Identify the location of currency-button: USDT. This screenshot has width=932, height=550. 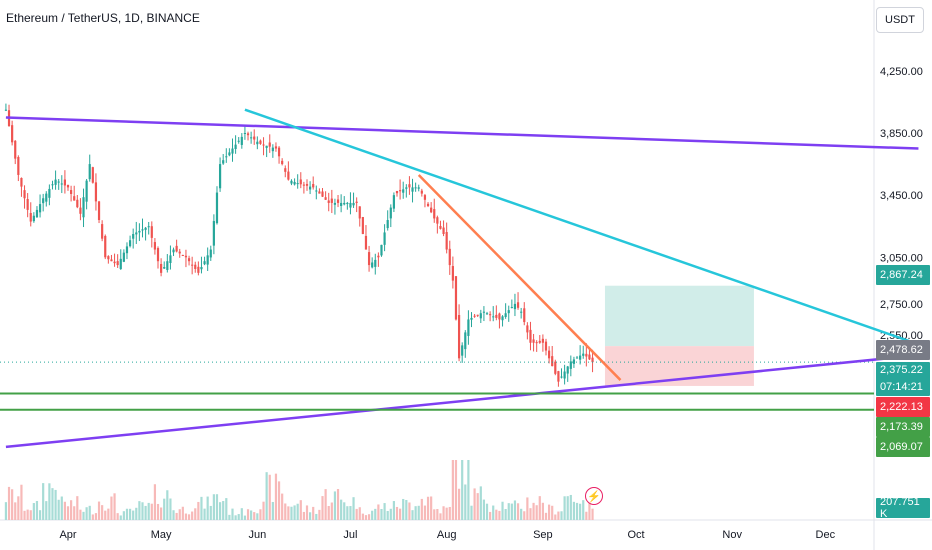
(900, 20).